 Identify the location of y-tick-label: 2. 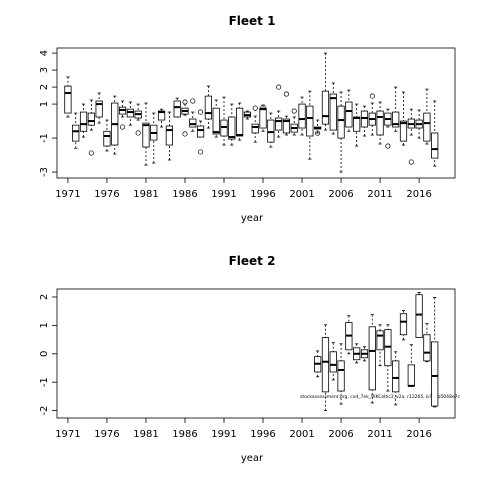
(44, 297).